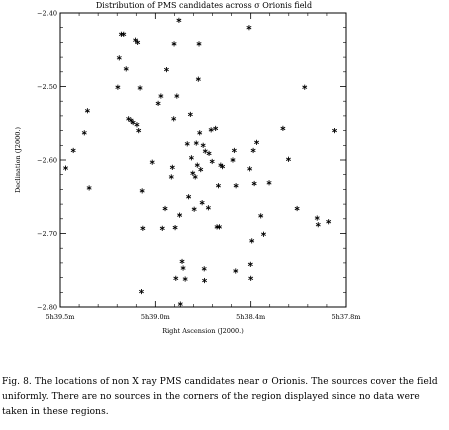 The image size is (449, 430). What do you see at coordinates (47, 308) in the screenshot?
I see `y-tick-label: −2.80` at bounding box center [47, 308].